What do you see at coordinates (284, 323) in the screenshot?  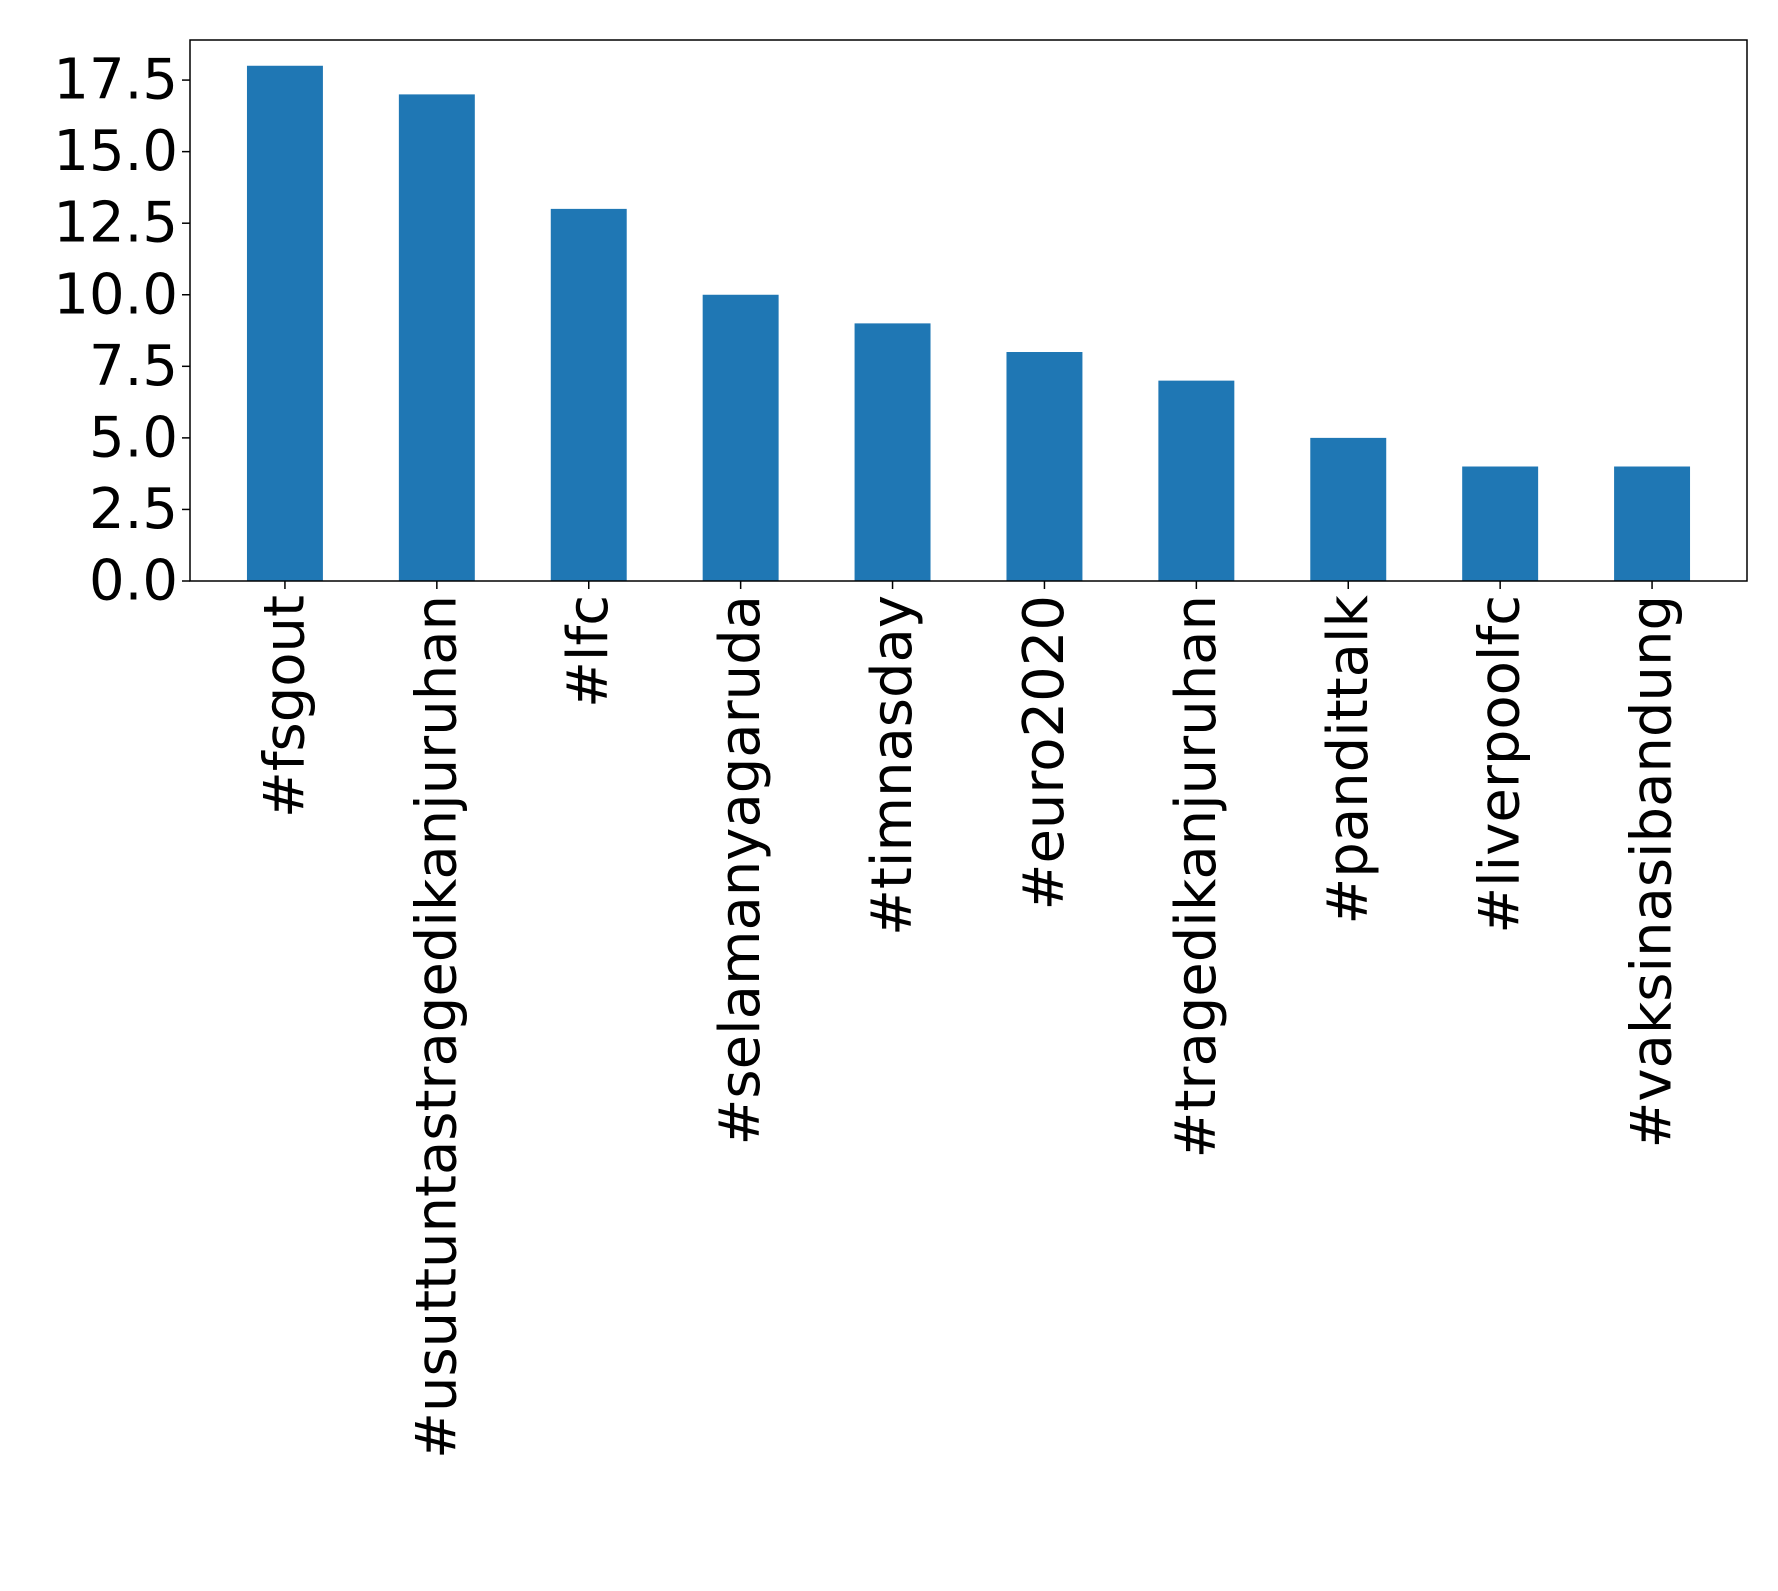 I see `bar-fsgout` at bounding box center [284, 323].